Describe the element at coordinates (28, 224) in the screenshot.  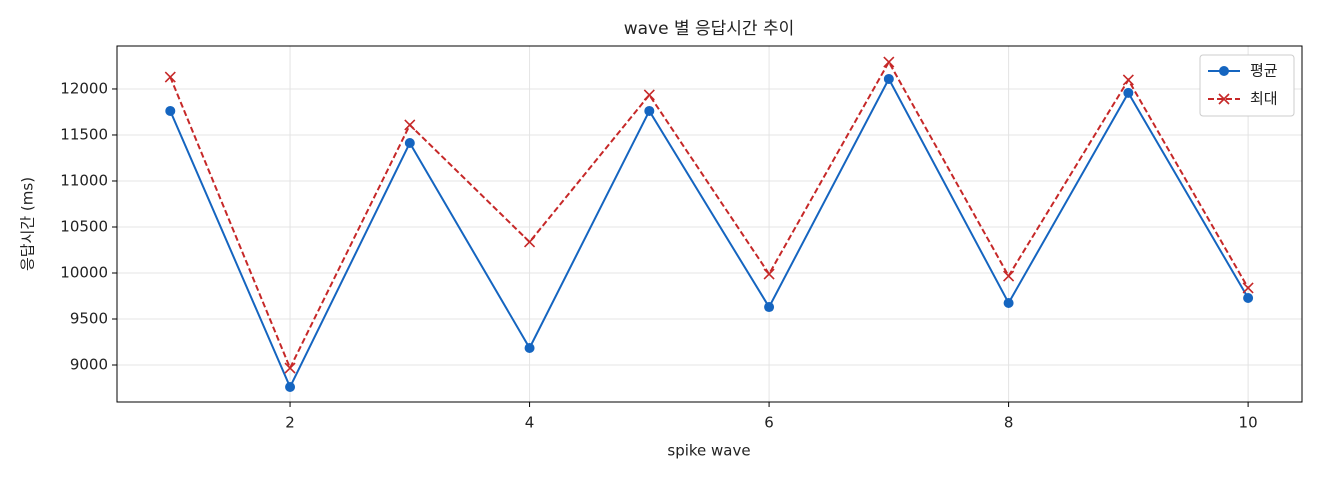
I see `y-axis-label: 응답시간 (ms)` at that location.